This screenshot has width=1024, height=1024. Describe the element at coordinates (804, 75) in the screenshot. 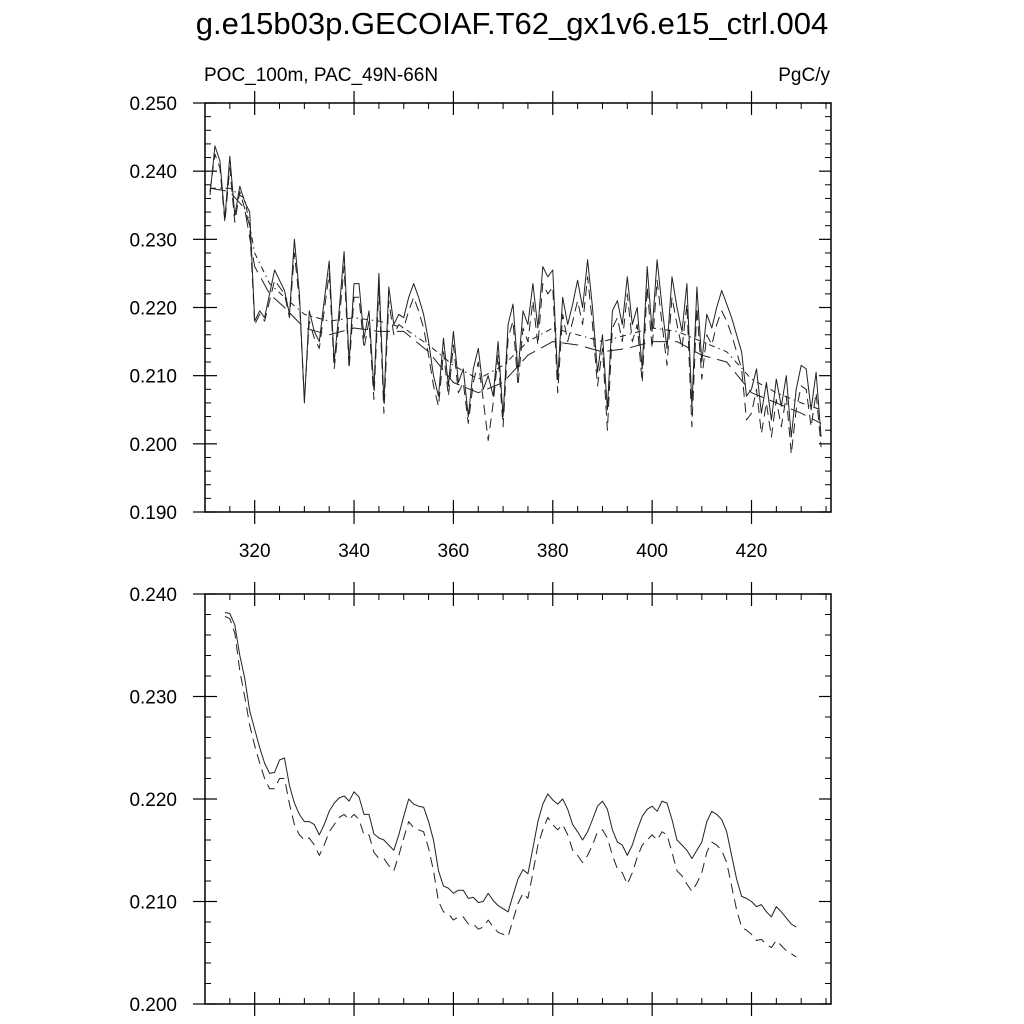

I see `units-label: PgC/y` at that location.